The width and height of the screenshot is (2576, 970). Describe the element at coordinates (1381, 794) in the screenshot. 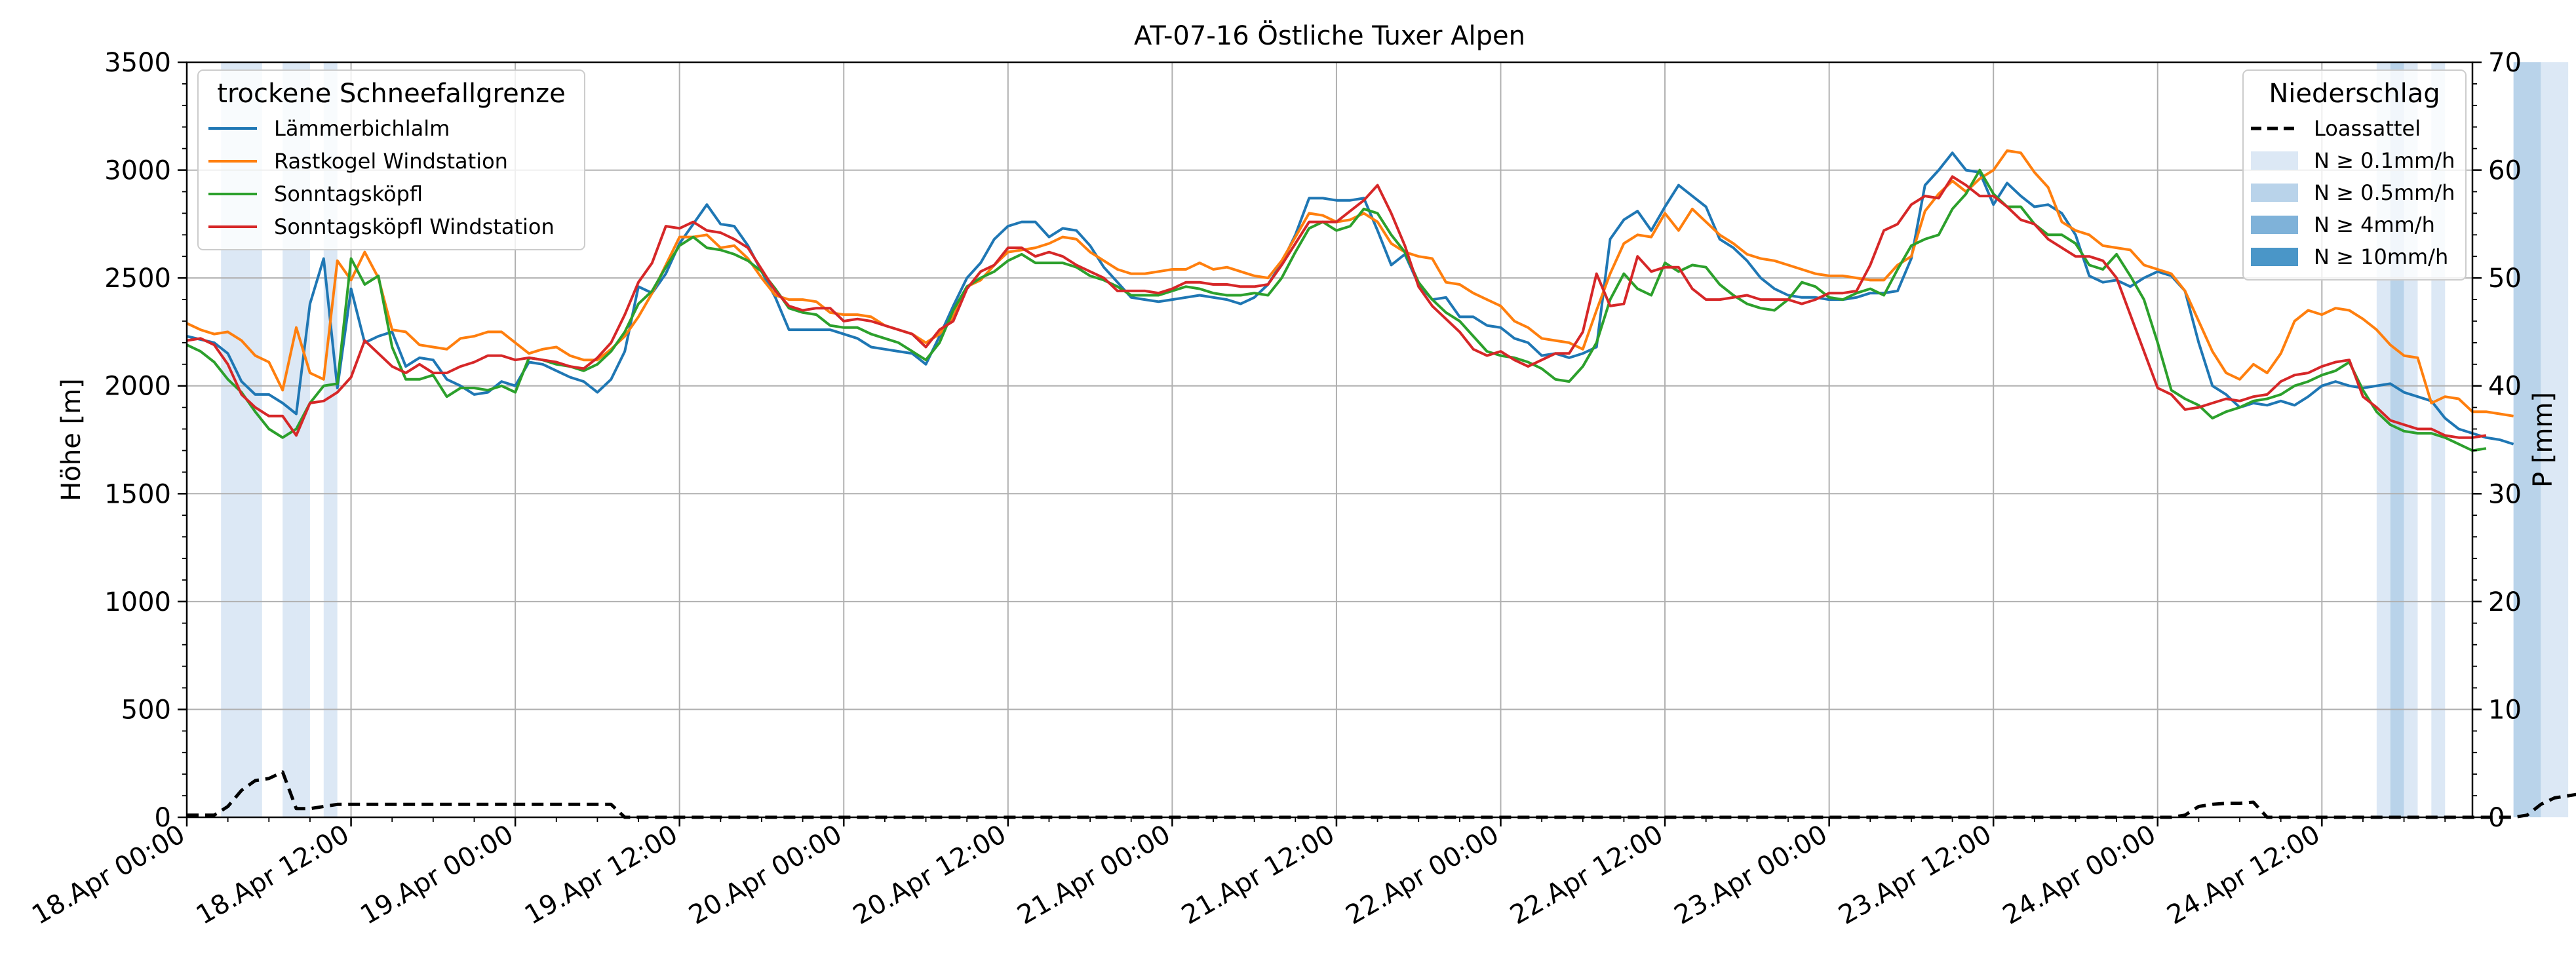

I see `series-line` at that location.